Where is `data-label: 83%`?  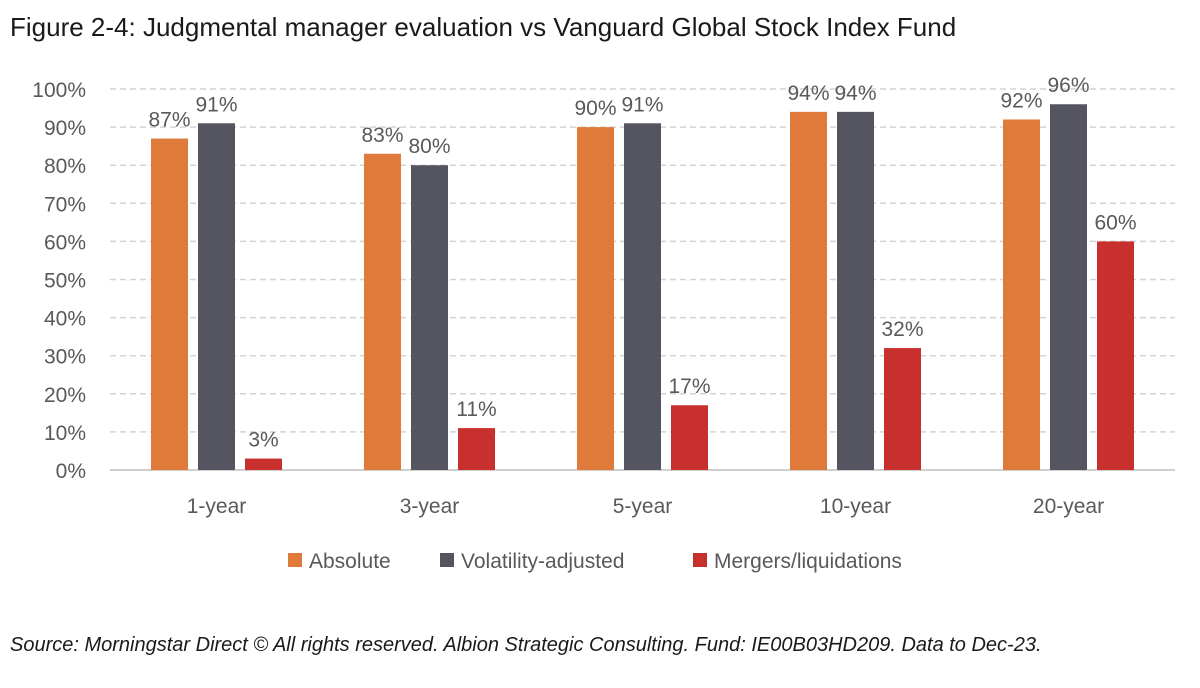
data-label: 83% is located at coordinates (382, 135).